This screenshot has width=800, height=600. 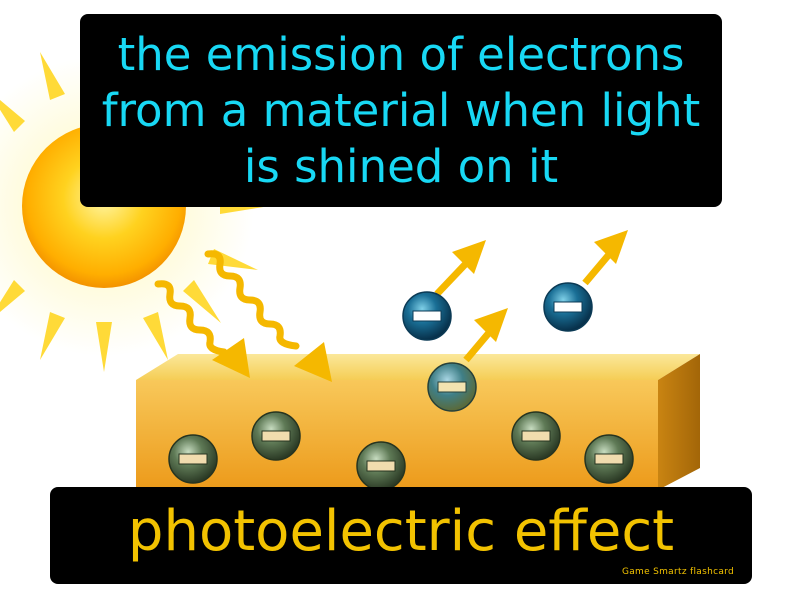 I want to click on light-arrowhead, so click(x=272, y=360).